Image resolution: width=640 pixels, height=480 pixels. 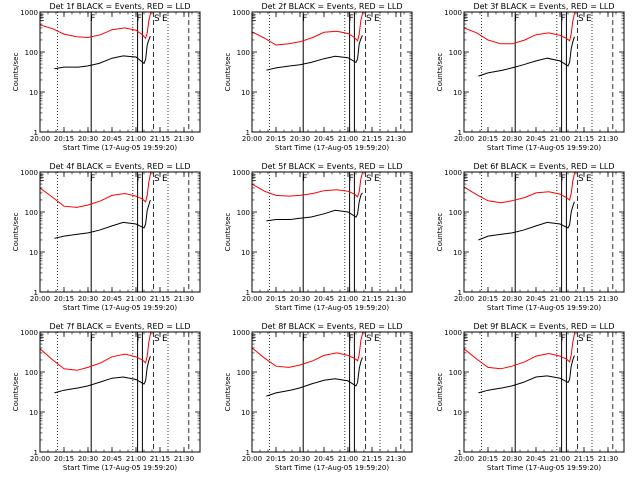 I want to click on panel-title: Det 5f BLACK = Events, RED = LLD, so click(x=331, y=166).